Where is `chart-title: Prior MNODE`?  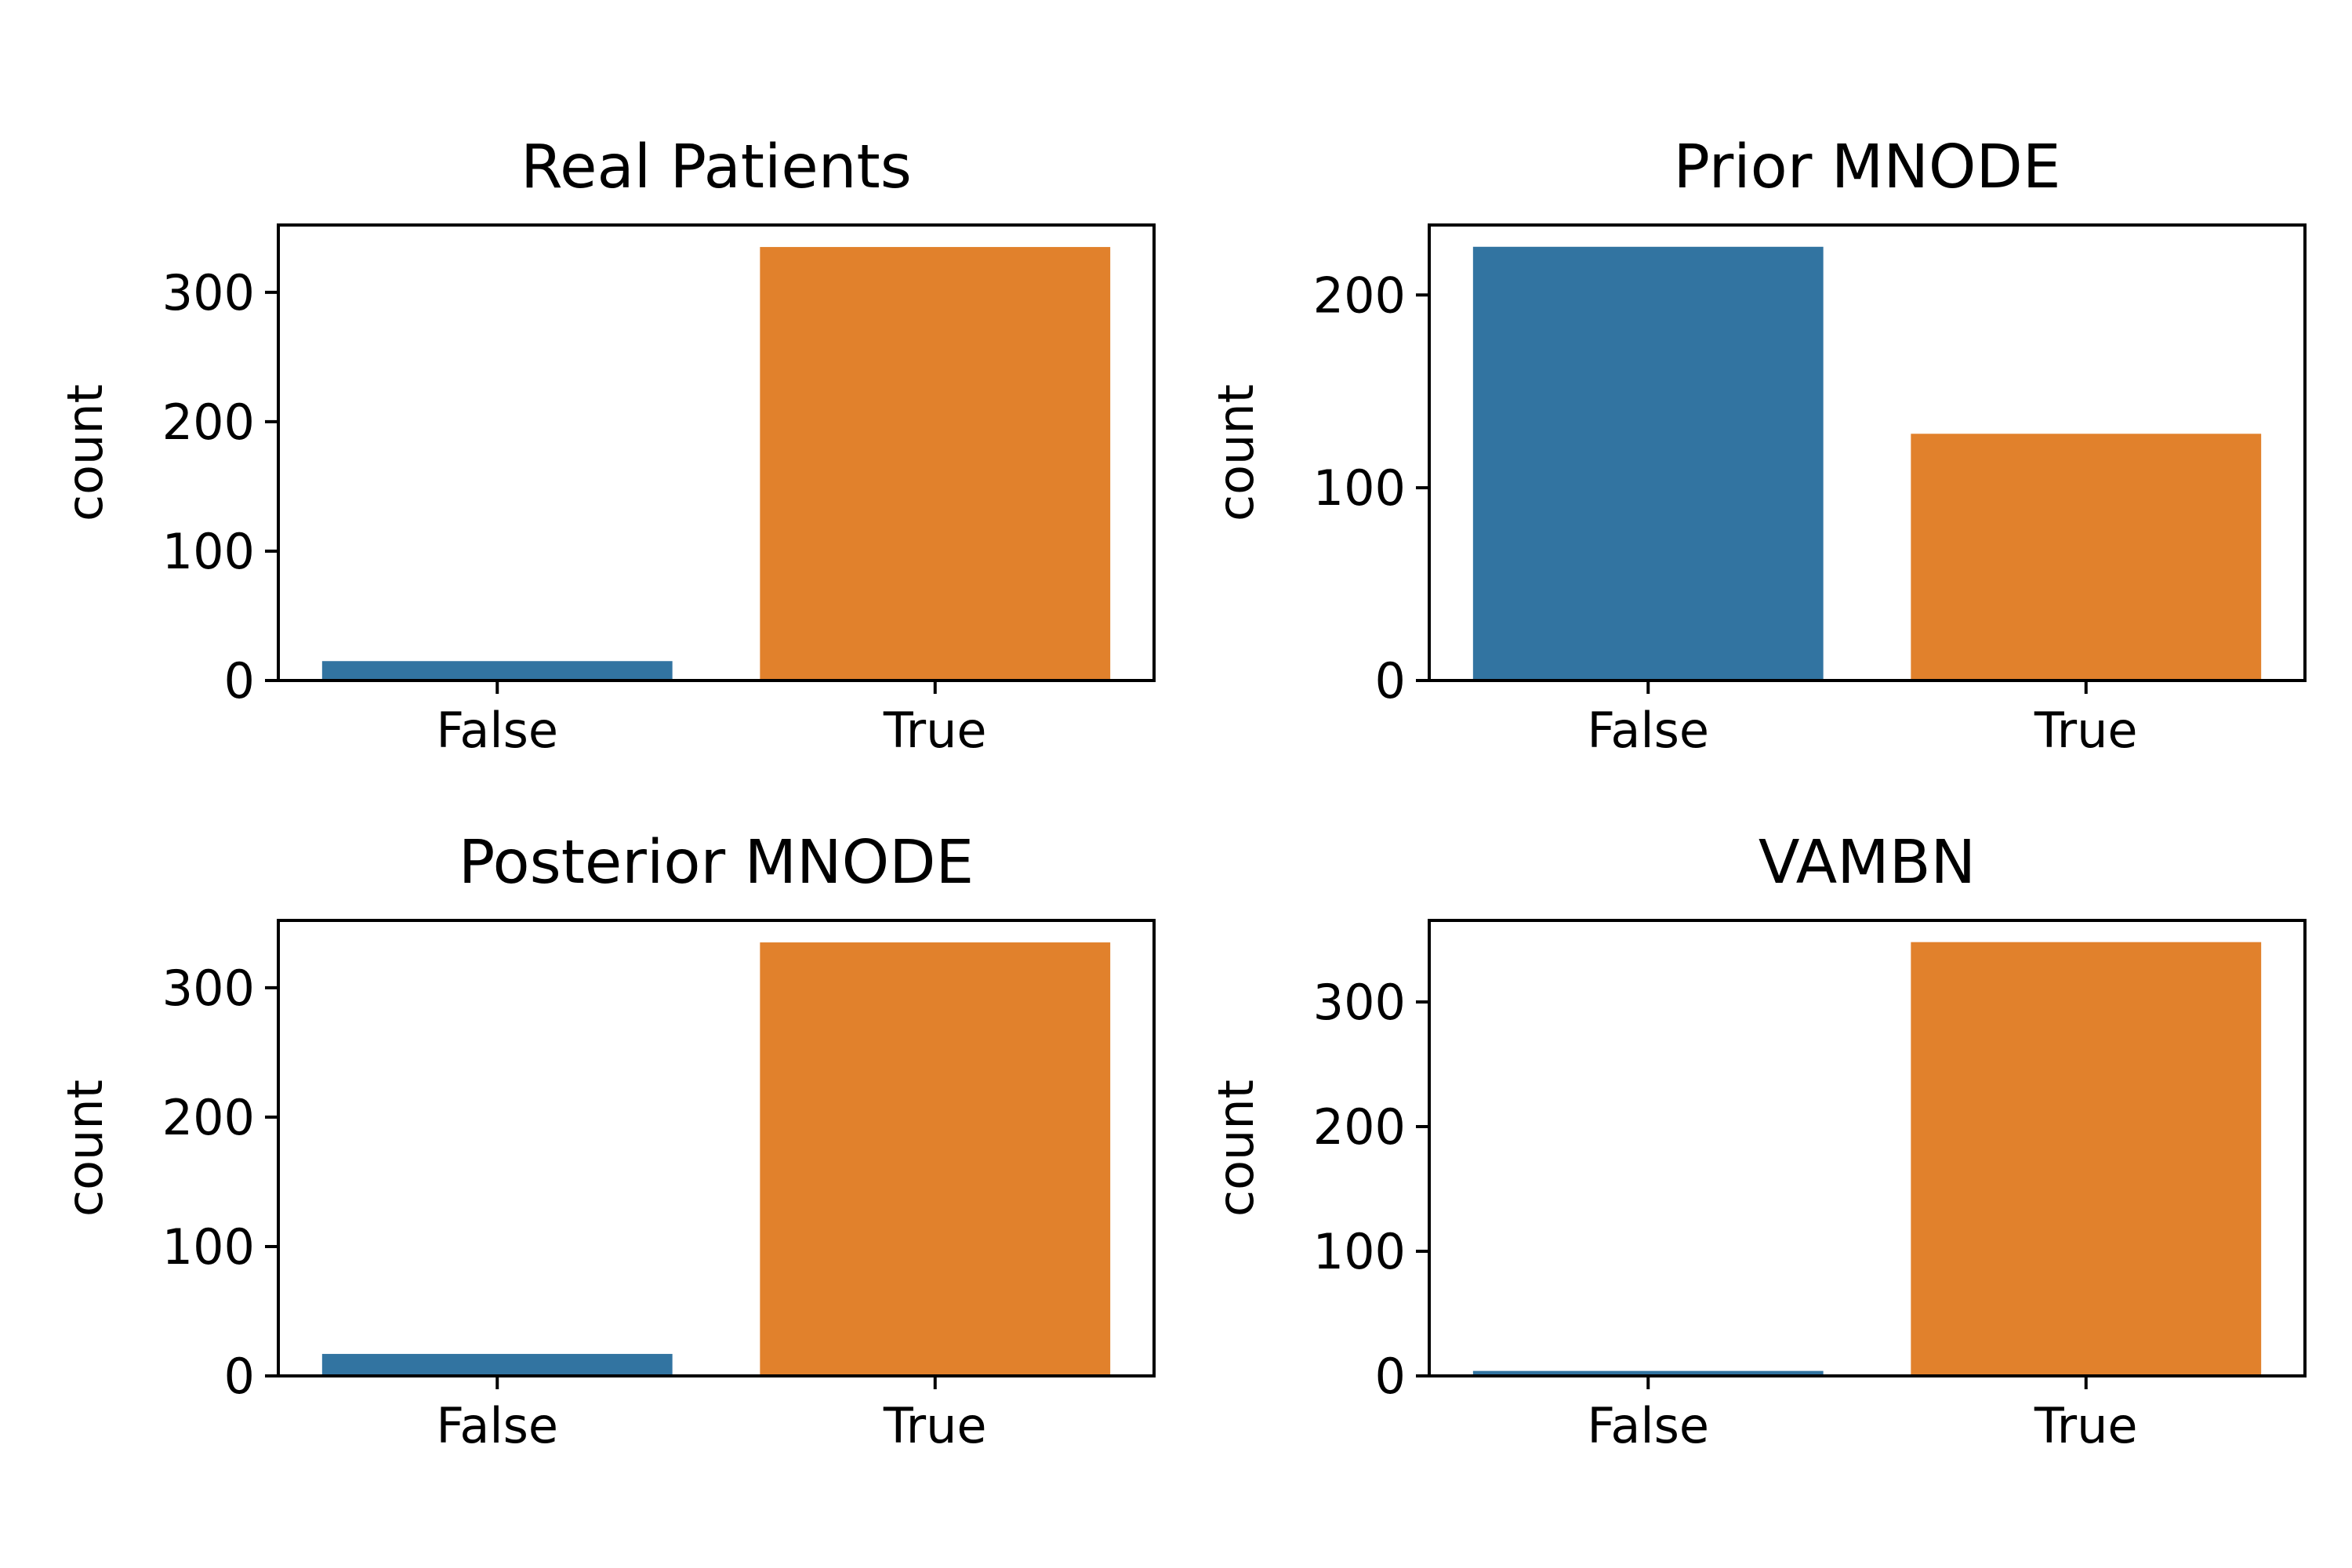
chart-title: Prior MNODE is located at coordinates (1868, 167).